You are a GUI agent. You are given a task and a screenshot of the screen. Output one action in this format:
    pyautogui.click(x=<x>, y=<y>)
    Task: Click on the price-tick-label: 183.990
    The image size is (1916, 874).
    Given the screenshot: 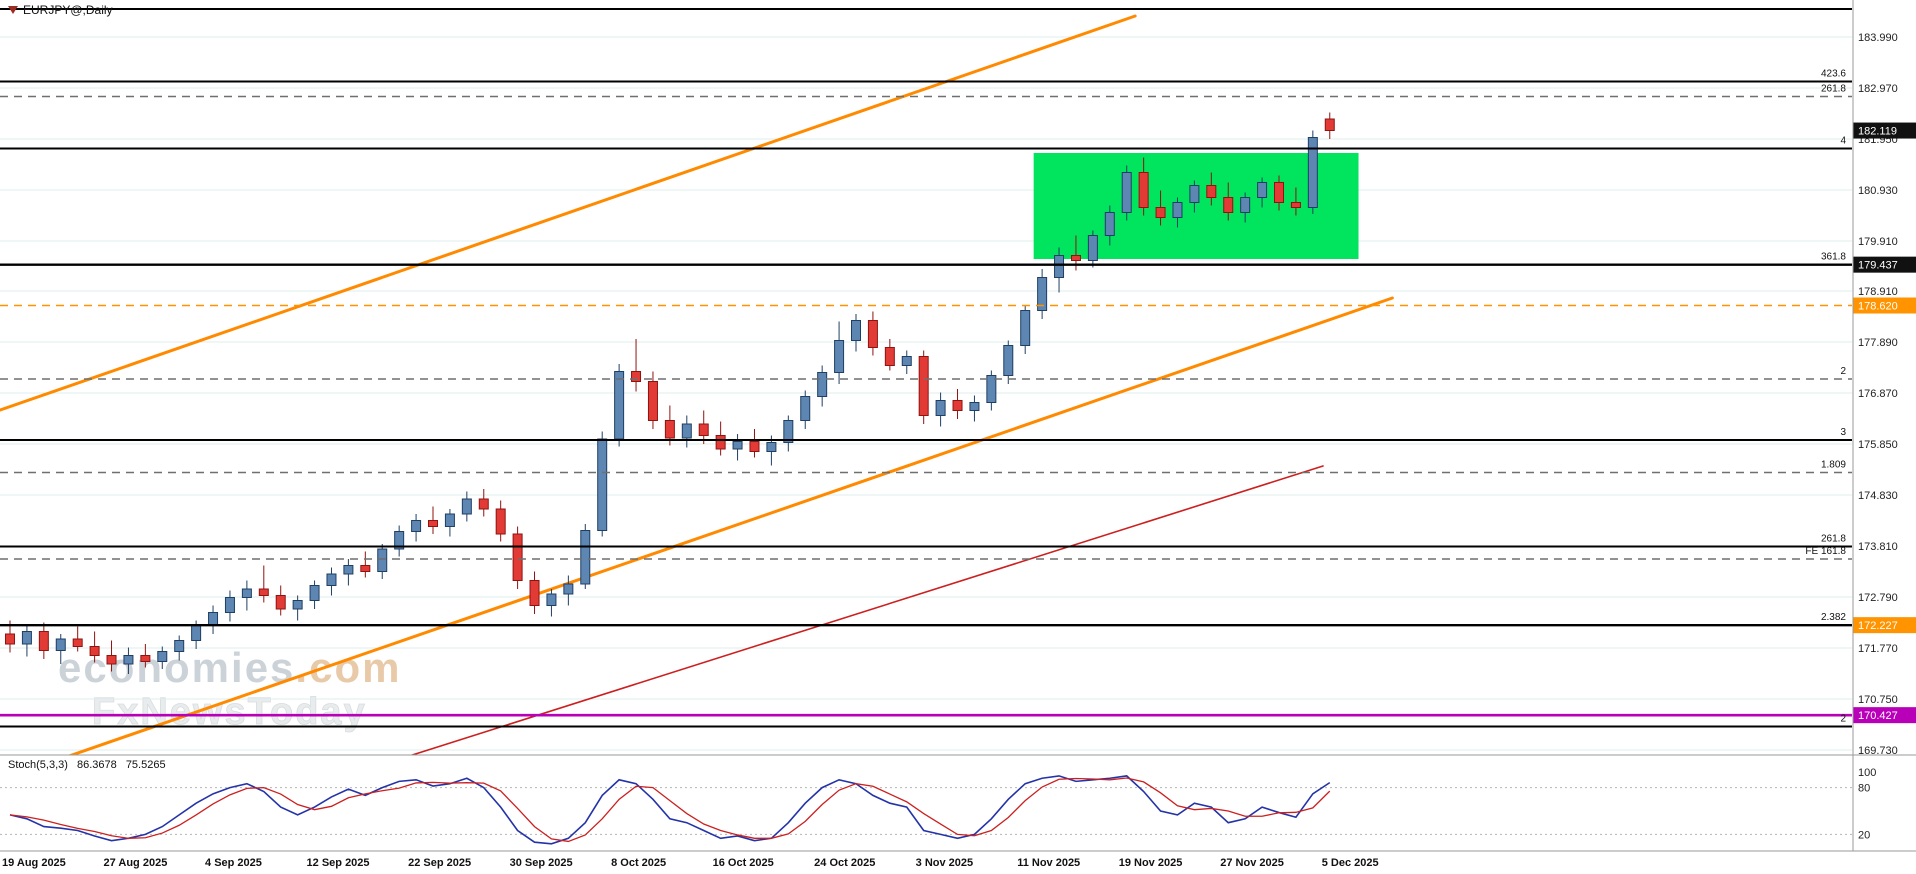 What is the action you would take?
    pyautogui.click(x=1878, y=38)
    